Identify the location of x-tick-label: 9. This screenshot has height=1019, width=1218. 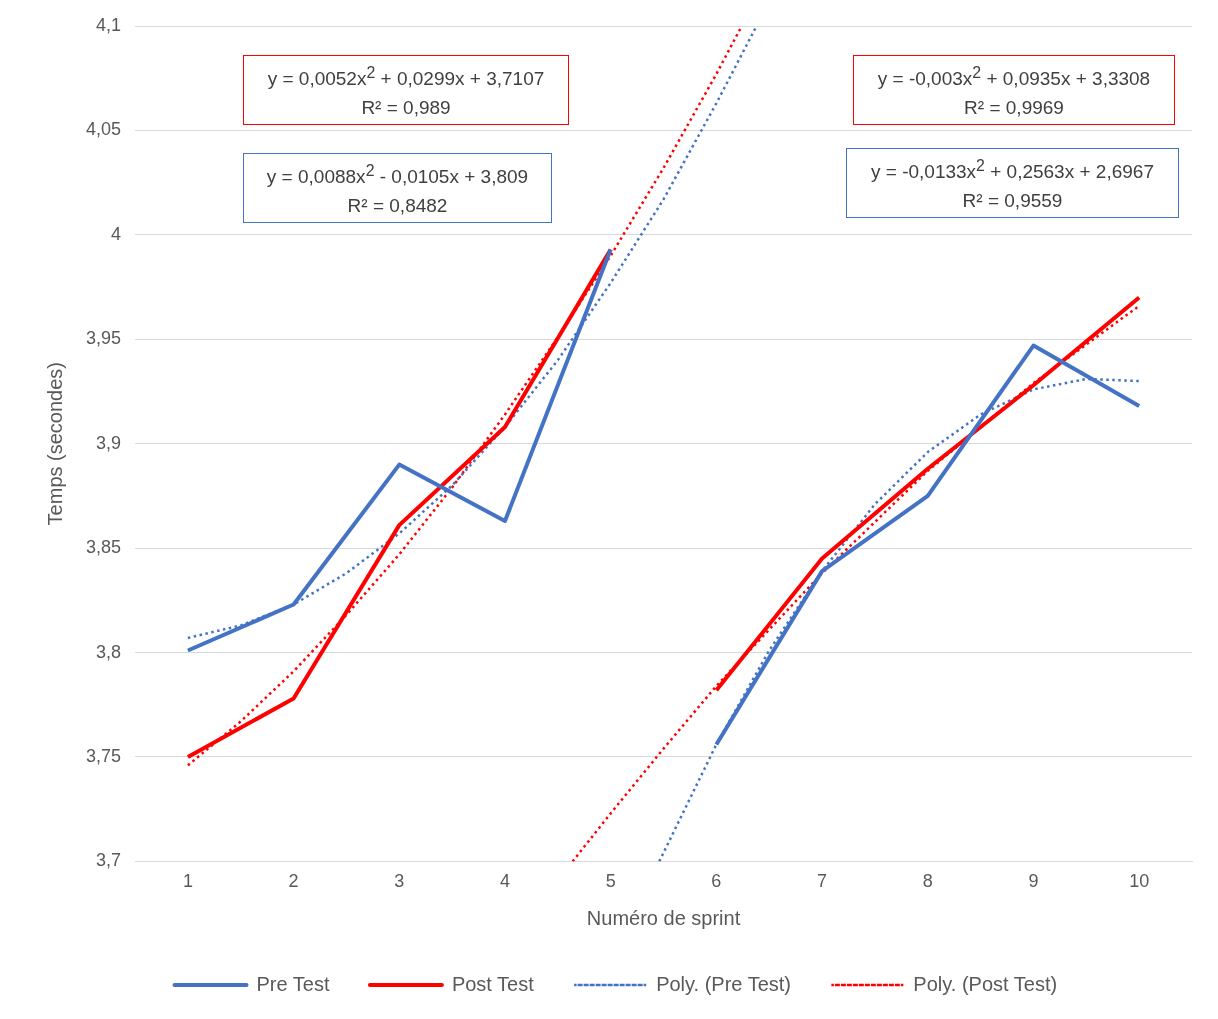
(1033, 881).